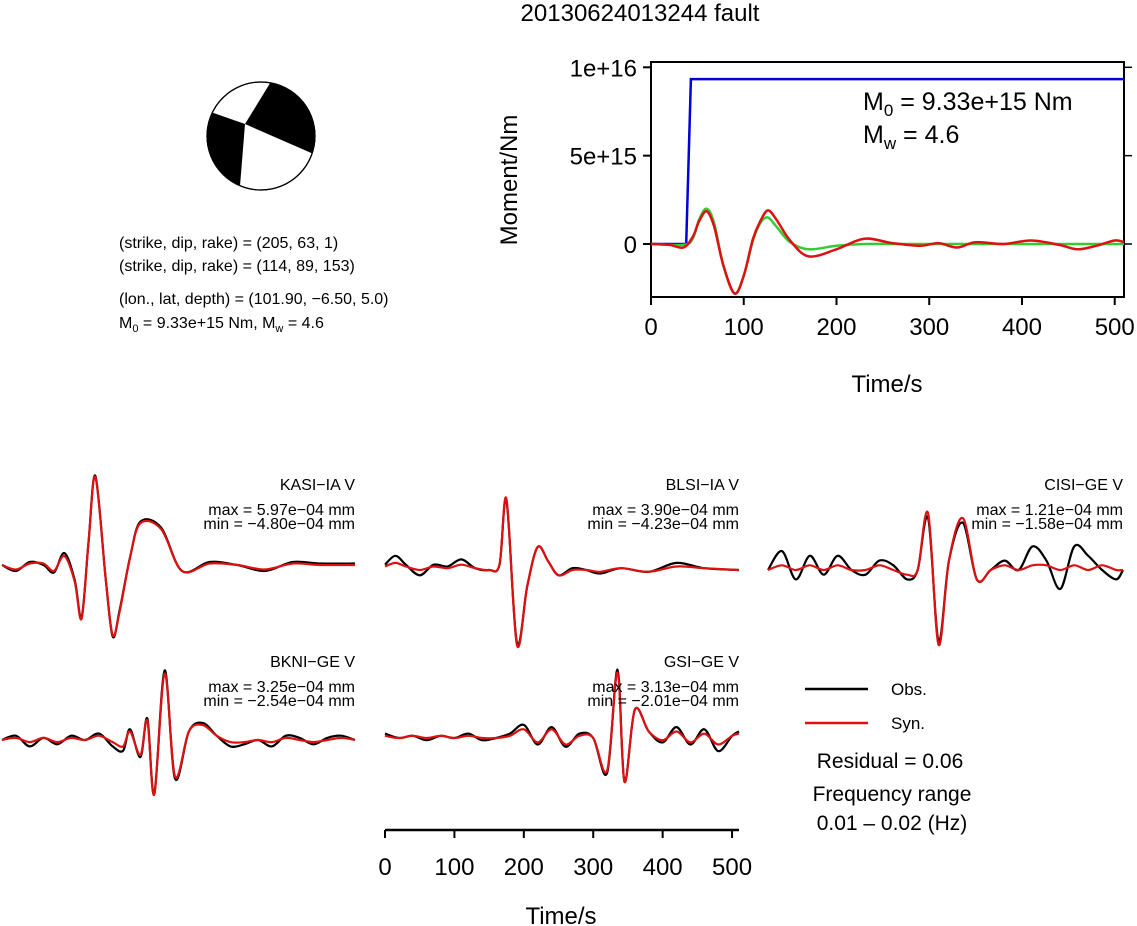  What do you see at coordinates (732, 867) in the screenshot?
I see `time-axis-tick-label: 500` at bounding box center [732, 867].